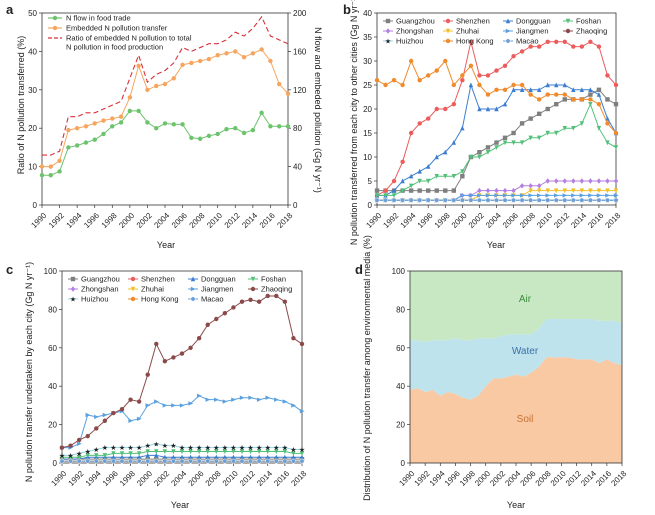 Image resolution: width=655 pixels, height=515 pixels. Describe the element at coordinates (367, 109) in the screenshot. I see `panel-b-ytick-label: 20` at that location.